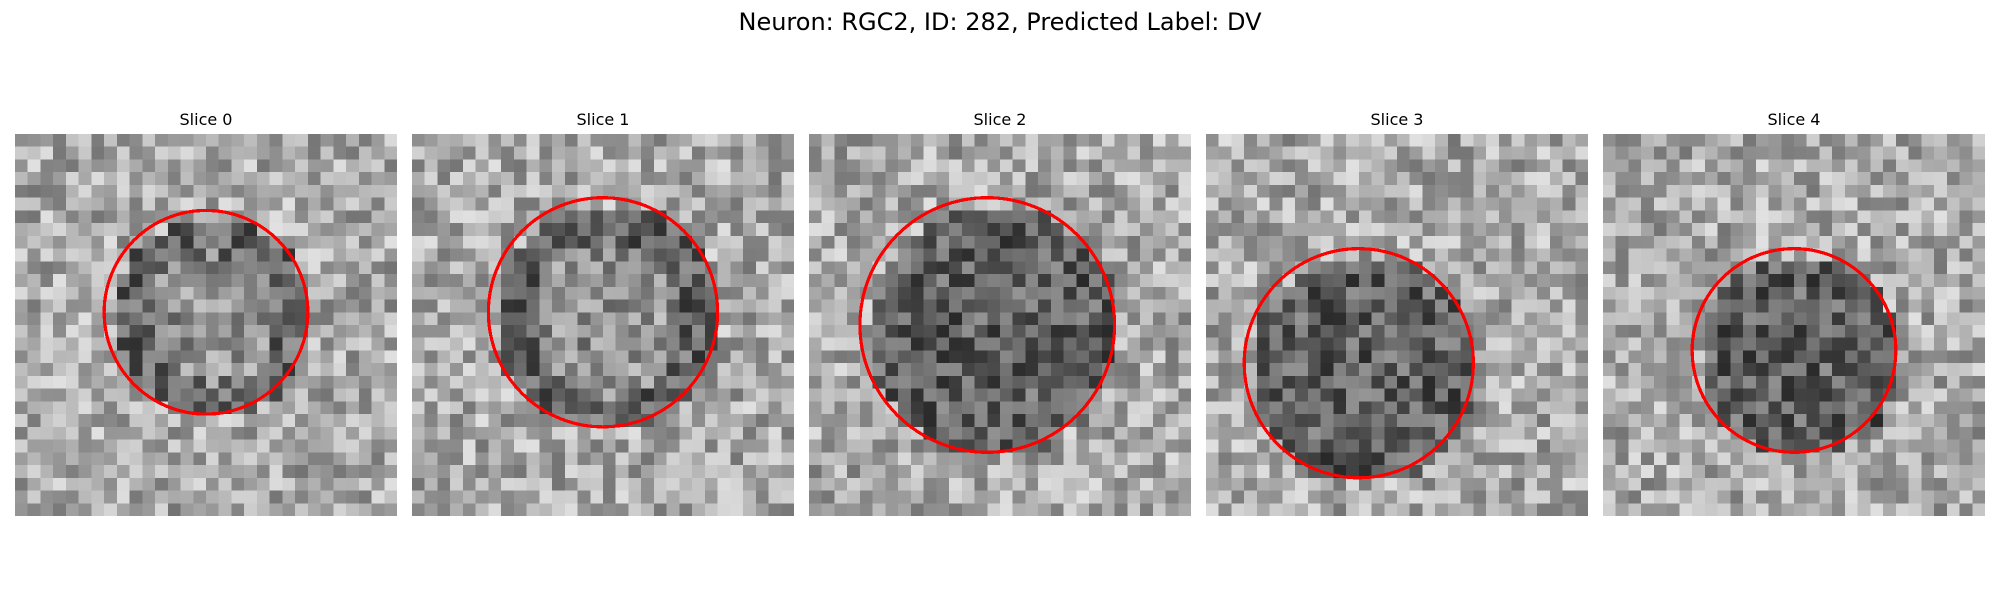 Image resolution: width=2000 pixels, height=600 pixels. What do you see at coordinates (1794, 119) in the screenshot?
I see `slice-title: Slice 4` at bounding box center [1794, 119].